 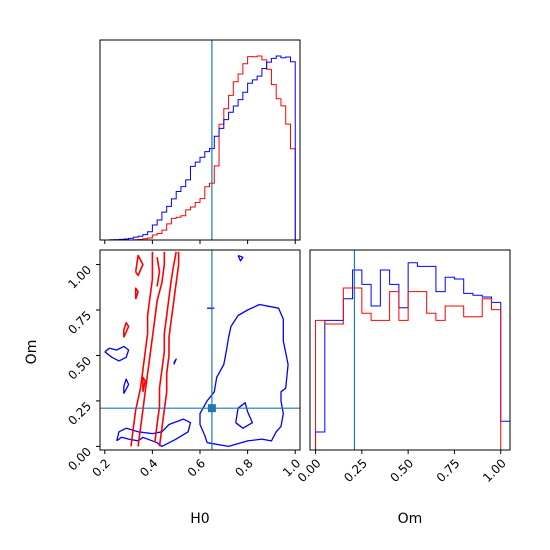 I want to click on om-hist-frame, so click(x=410, y=350).